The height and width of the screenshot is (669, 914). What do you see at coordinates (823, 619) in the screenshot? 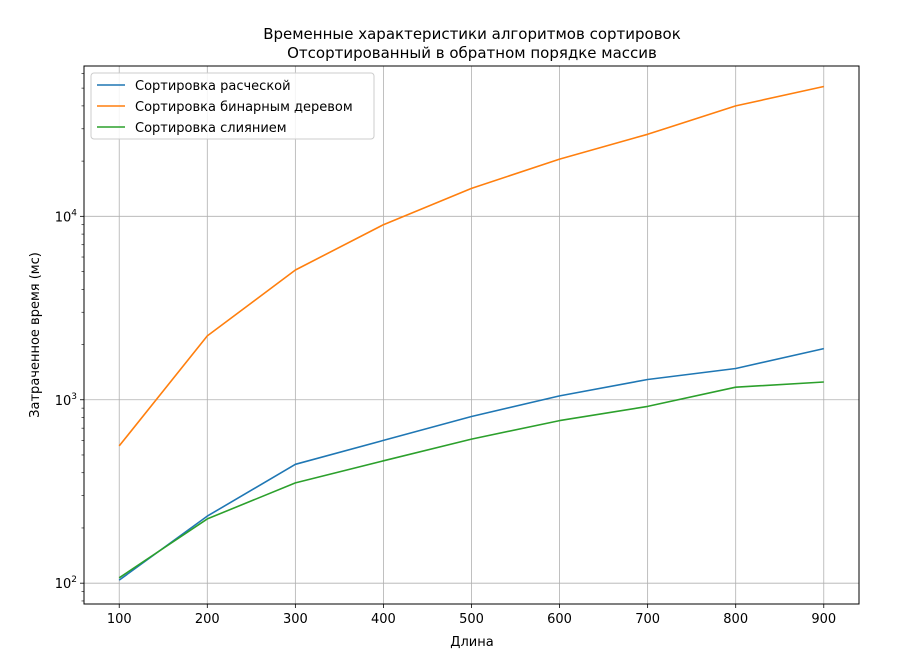
I see `x-tick-label: 900` at bounding box center [823, 619].